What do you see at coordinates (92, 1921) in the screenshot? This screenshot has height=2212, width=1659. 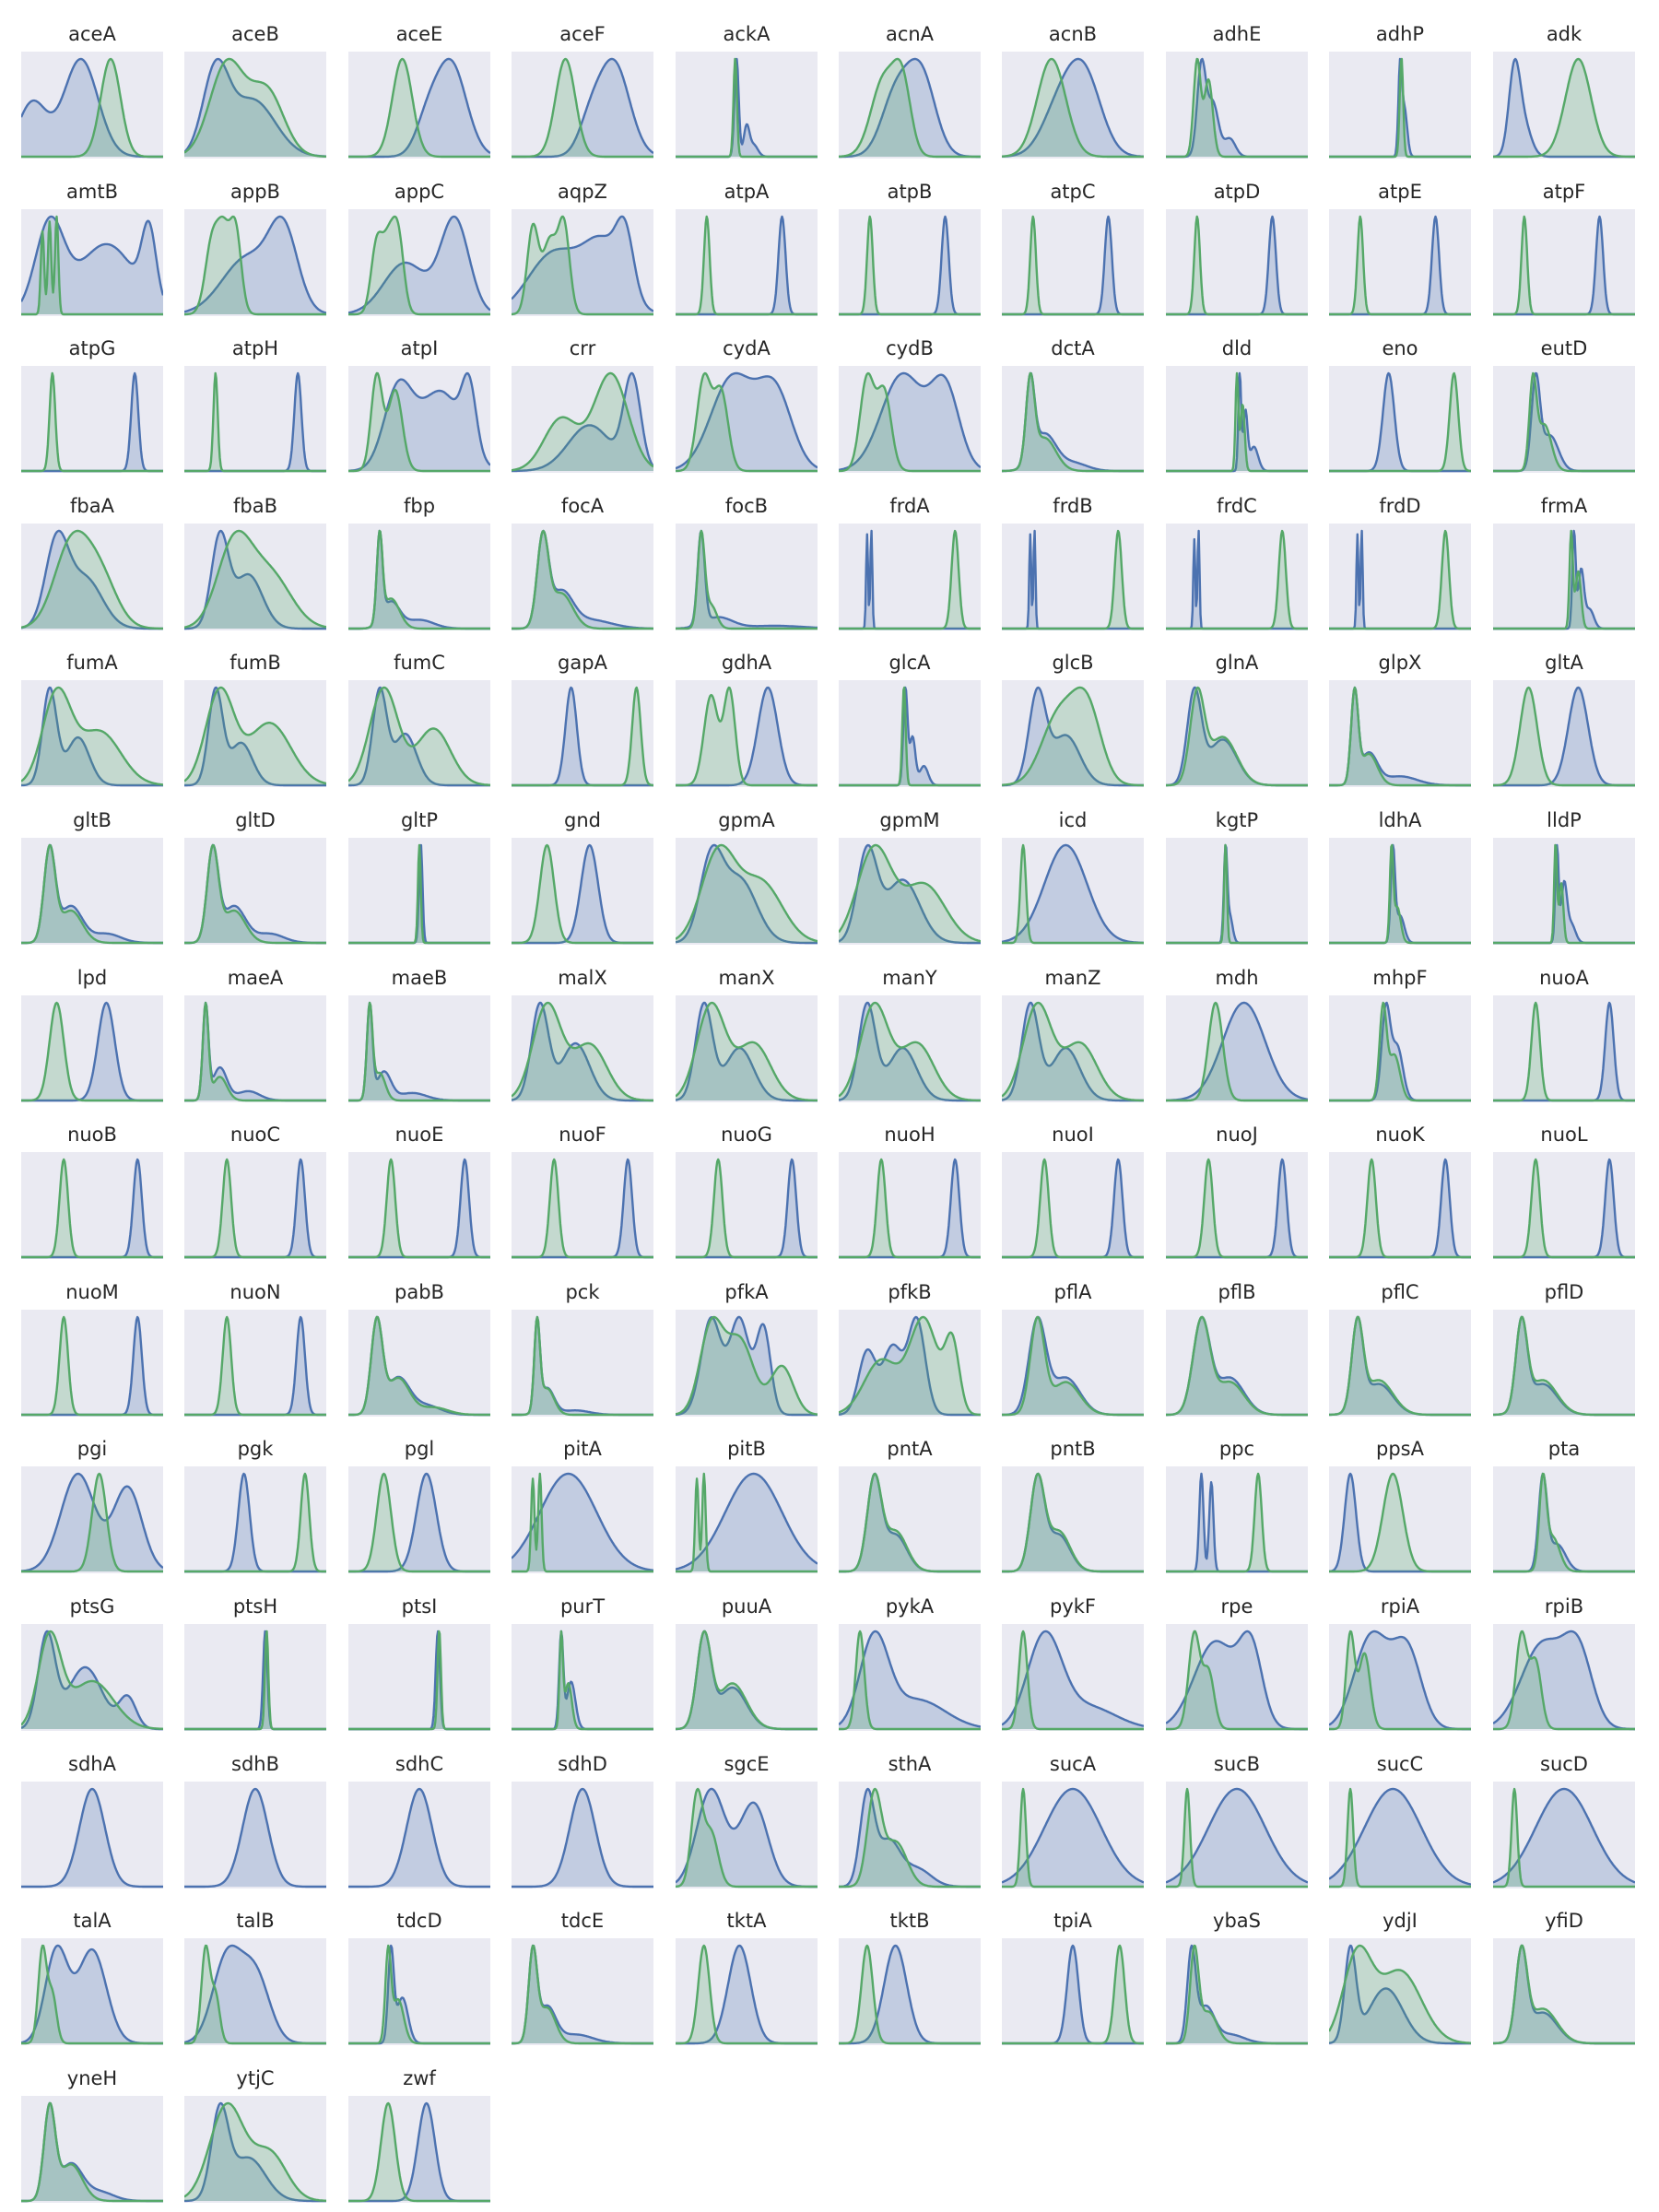 I see `panel-title: talA` at bounding box center [92, 1921].